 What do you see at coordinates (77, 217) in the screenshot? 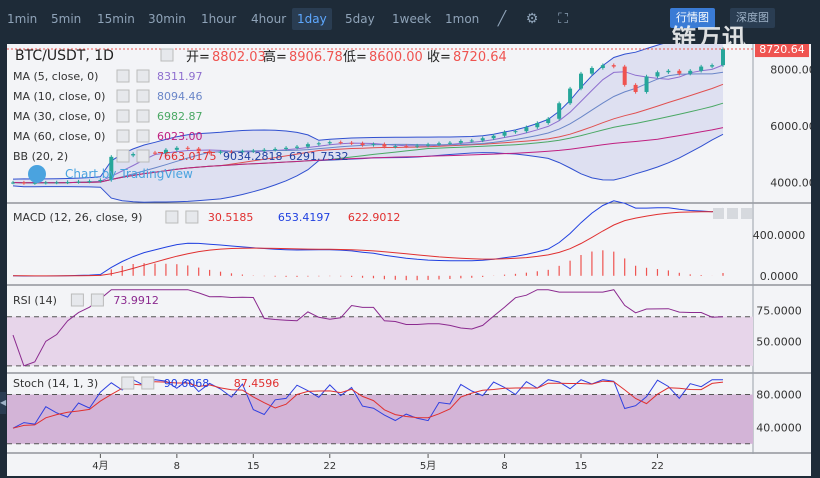
I see `macd-legend-label: MACD (12, 26, close, 9)` at bounding box center [77, 217].